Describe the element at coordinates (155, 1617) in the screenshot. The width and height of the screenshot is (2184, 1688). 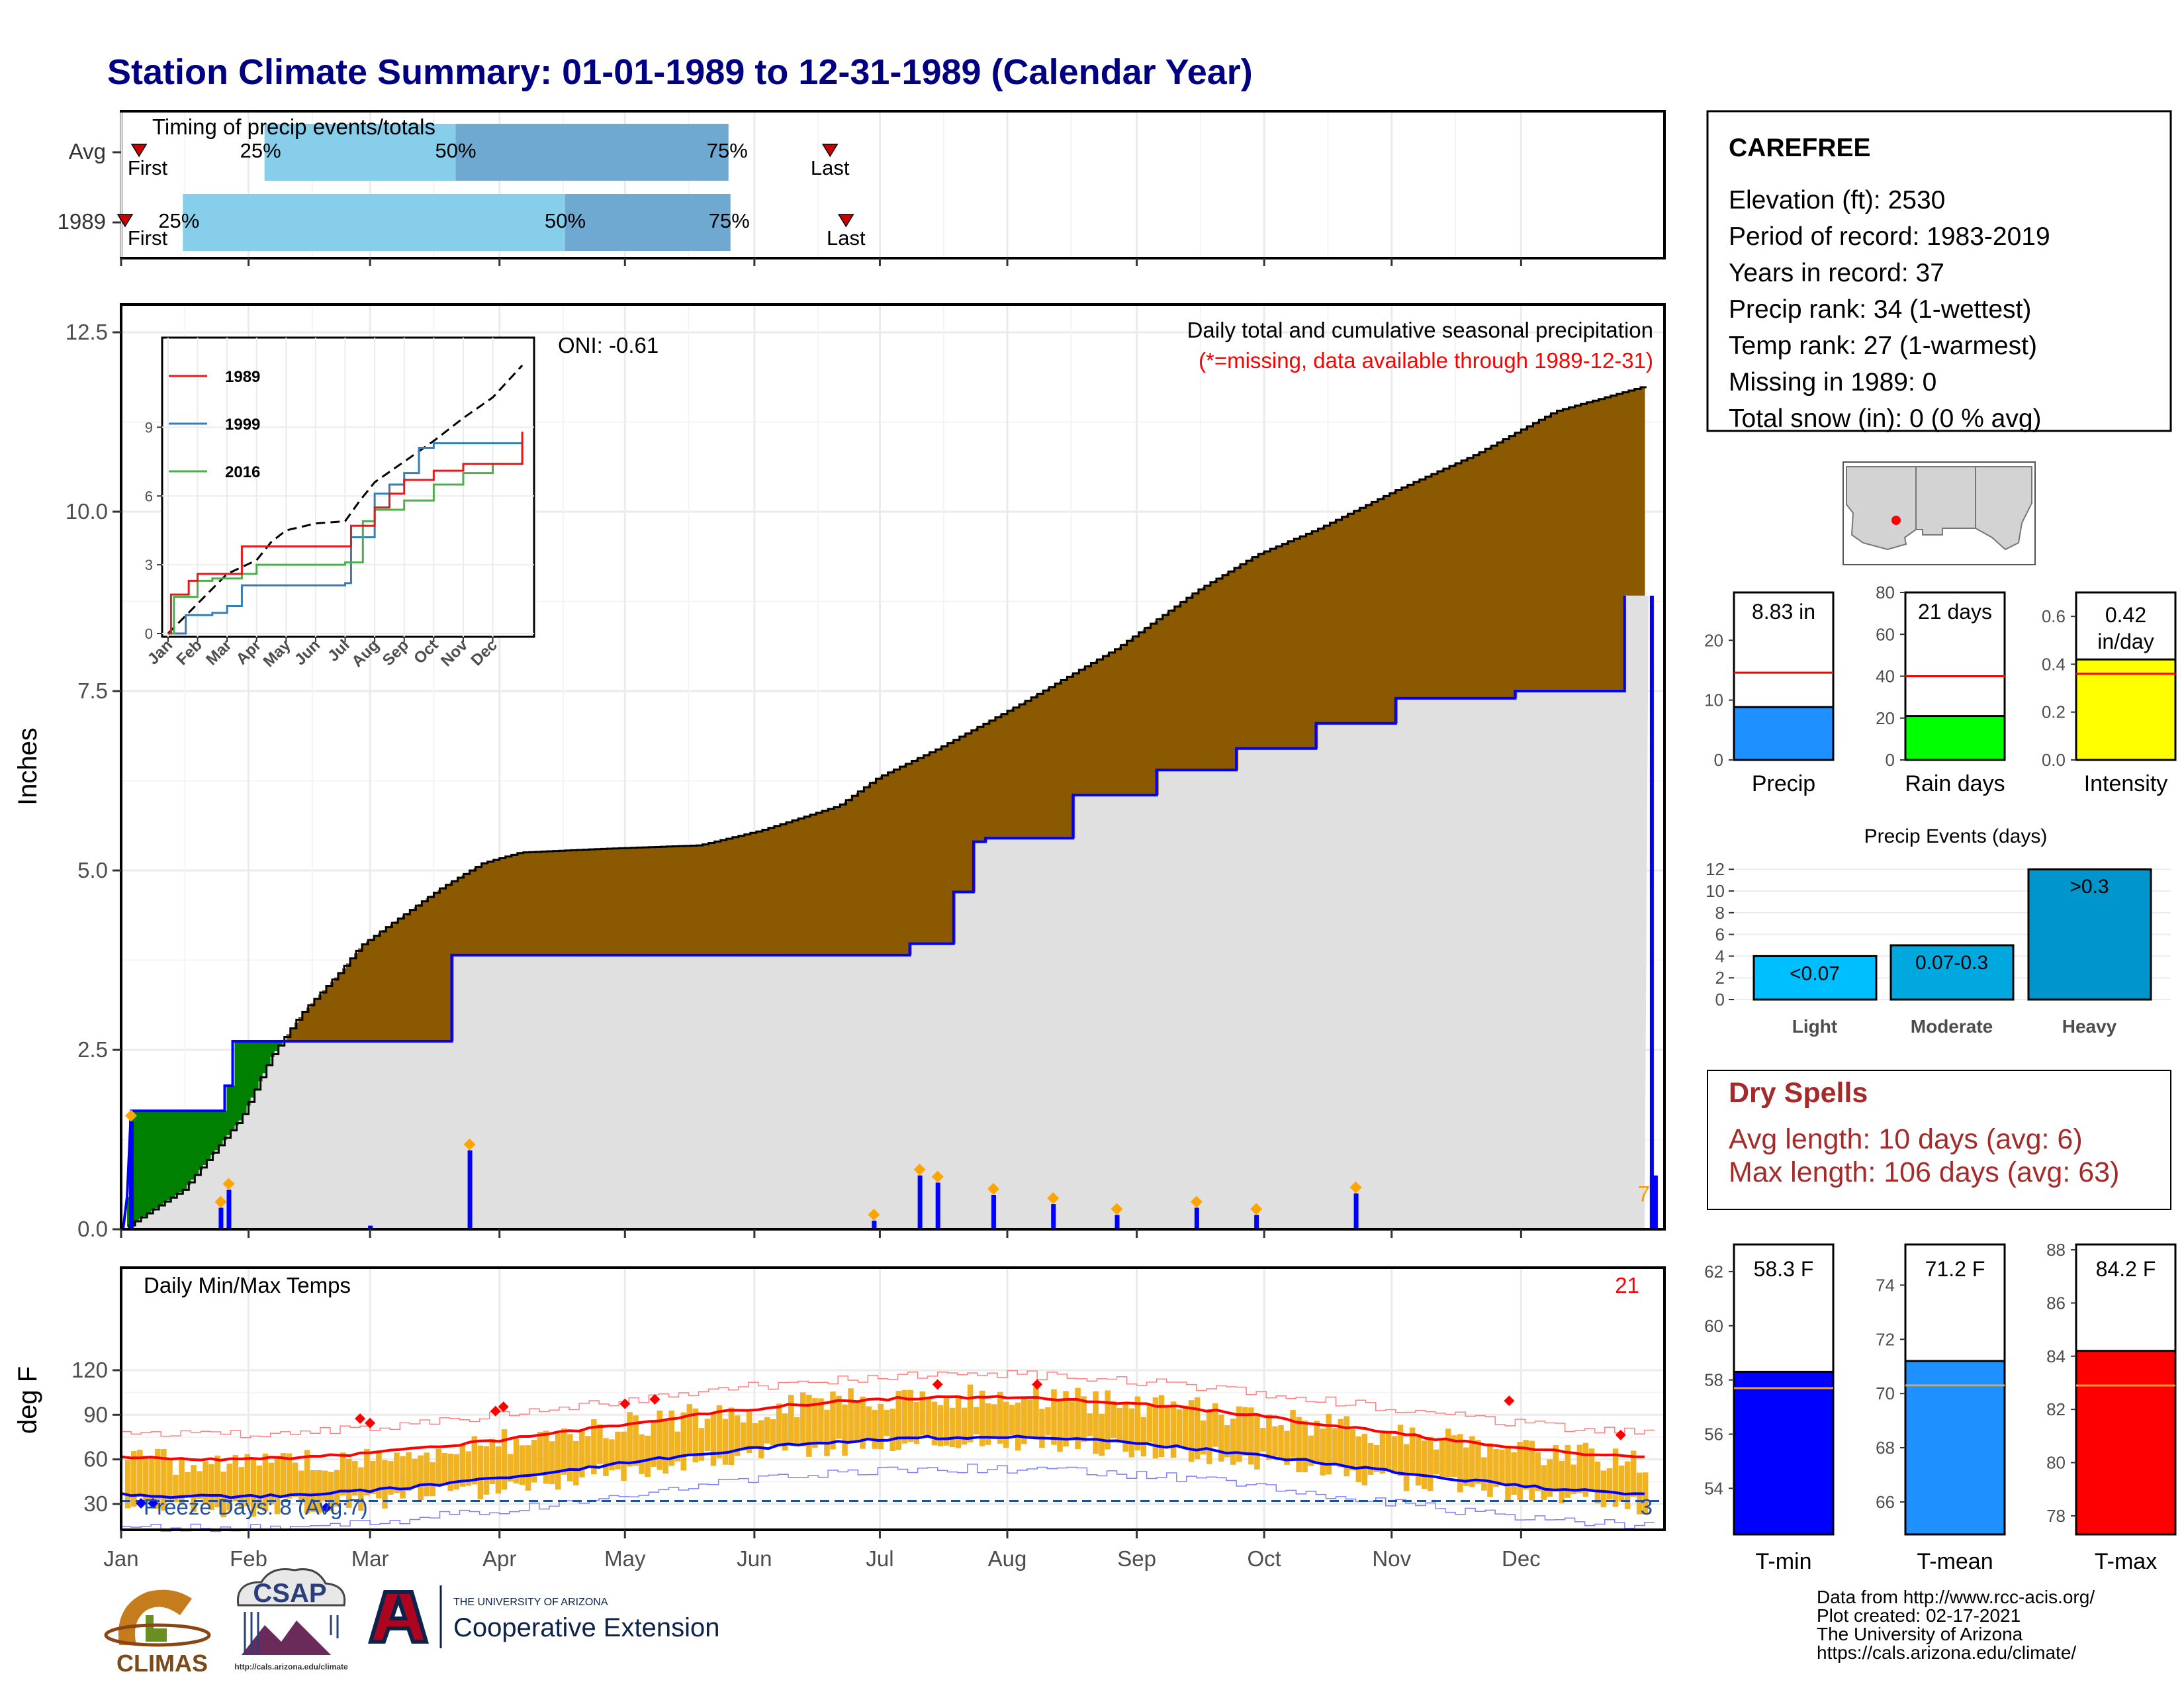
I see `climas-sun-arc` at that location.